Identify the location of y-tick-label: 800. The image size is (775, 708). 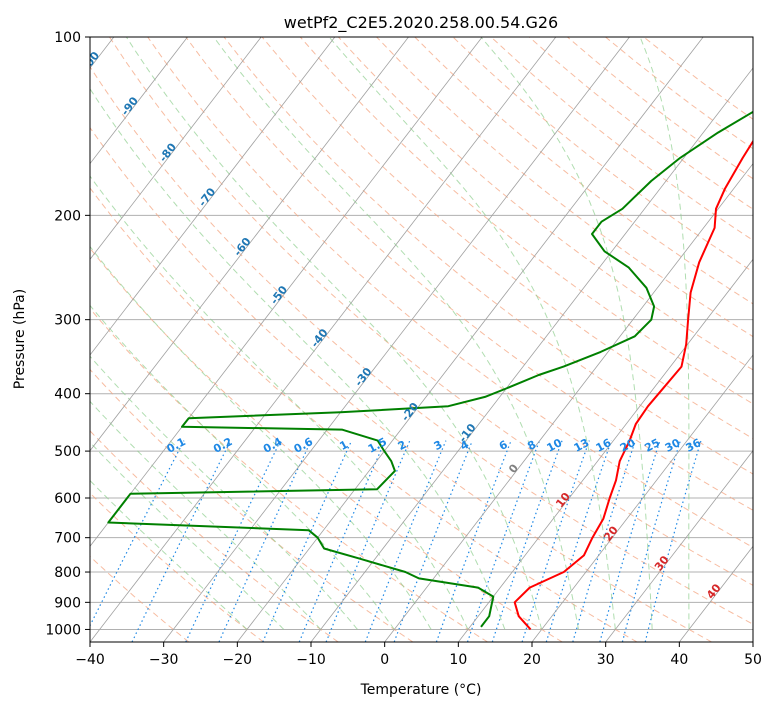
(67, 573).